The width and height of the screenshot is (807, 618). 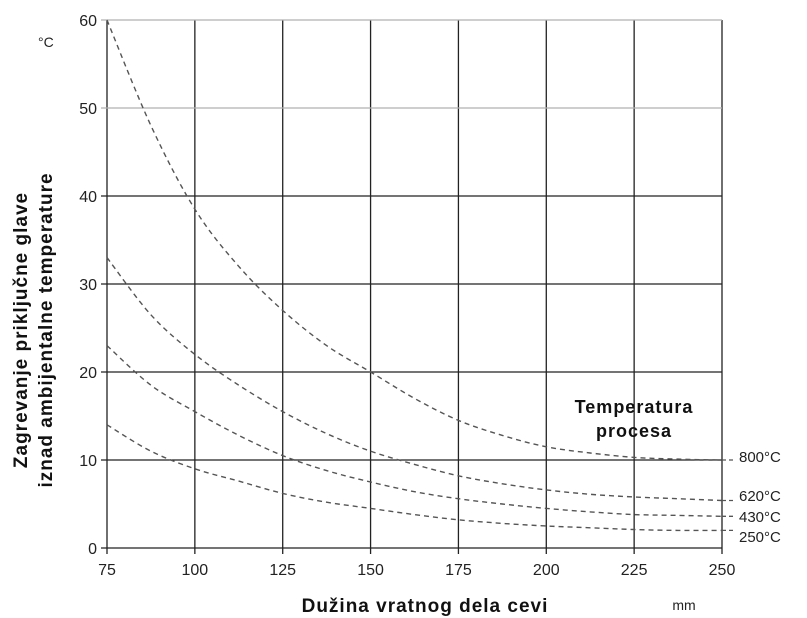 What do you see at coordinates (722, 570) in the screenshot?
I see `x-tick-label-250: 250` at bounding box center [722, 570].